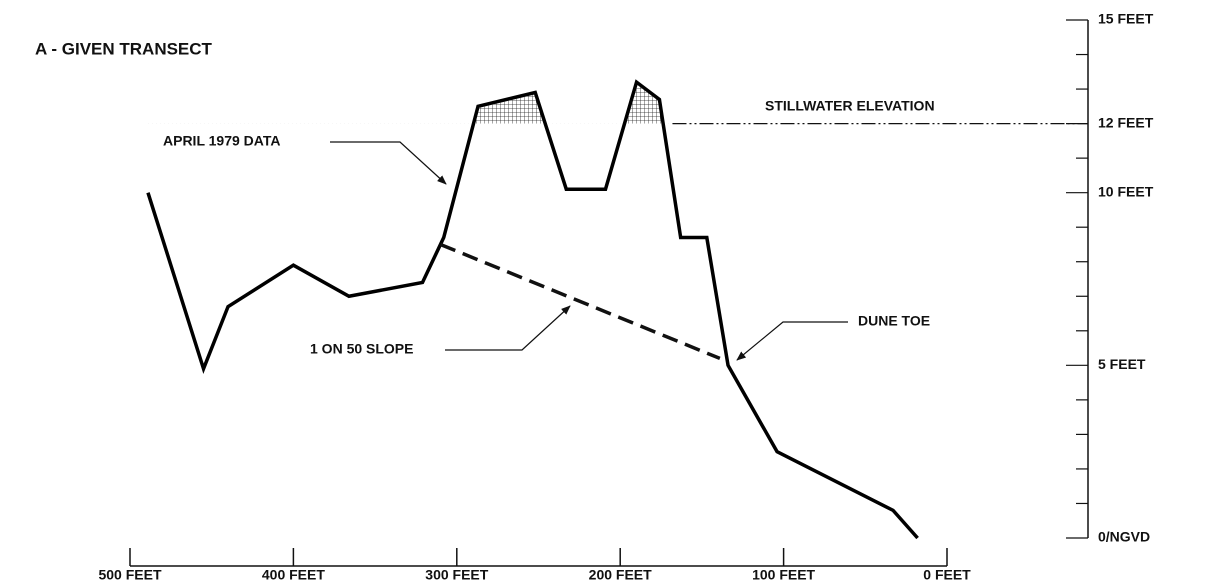 The image size is (1206, 580). Describe the element at coordinates (580, 301) in the screenshot. I see `slope-line` at that location.